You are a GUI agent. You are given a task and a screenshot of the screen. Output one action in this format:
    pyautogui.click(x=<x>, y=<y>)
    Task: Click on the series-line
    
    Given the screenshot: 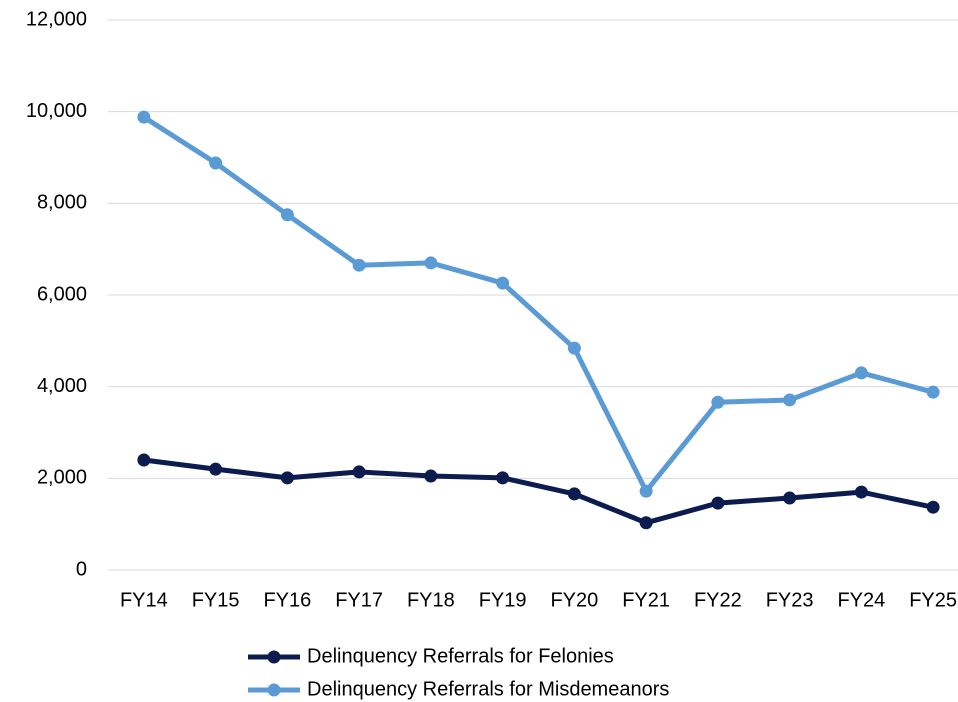 What is the action you would take?
    pyautogui.click(x=538, y=491)
    